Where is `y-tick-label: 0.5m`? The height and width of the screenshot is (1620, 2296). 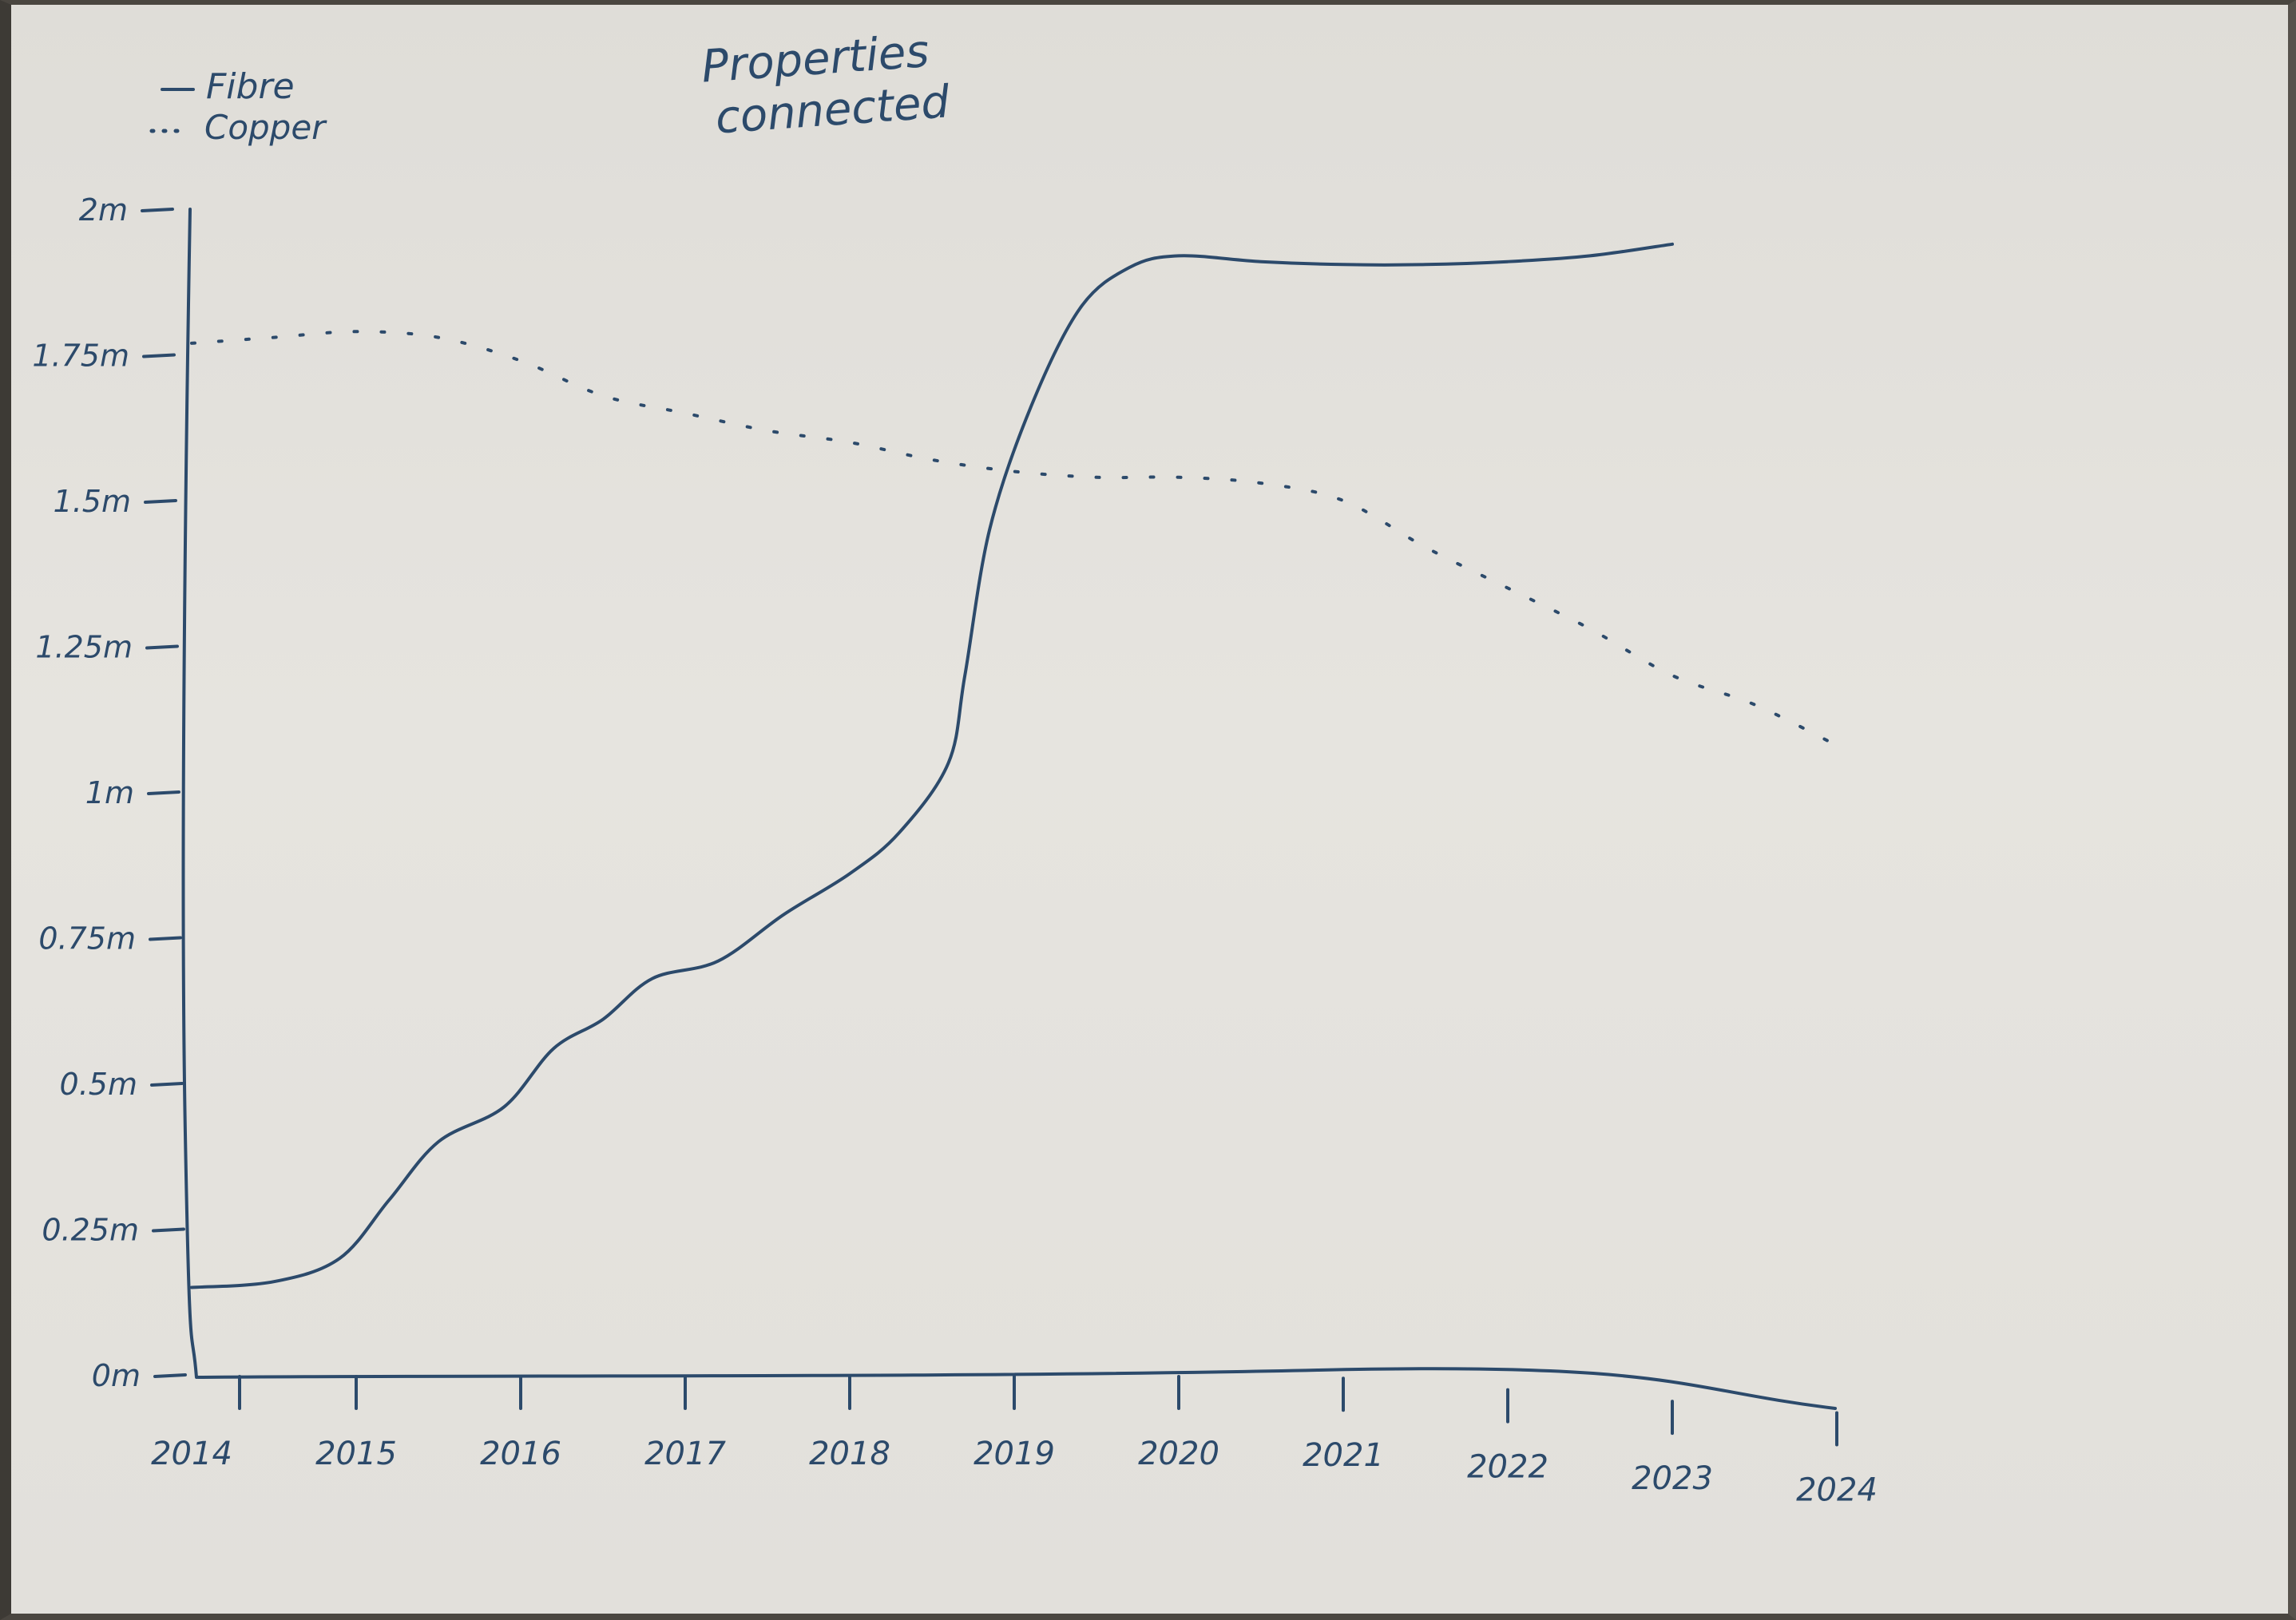
y-tick-label: 0.5m is located at coordinates (99, 1084).